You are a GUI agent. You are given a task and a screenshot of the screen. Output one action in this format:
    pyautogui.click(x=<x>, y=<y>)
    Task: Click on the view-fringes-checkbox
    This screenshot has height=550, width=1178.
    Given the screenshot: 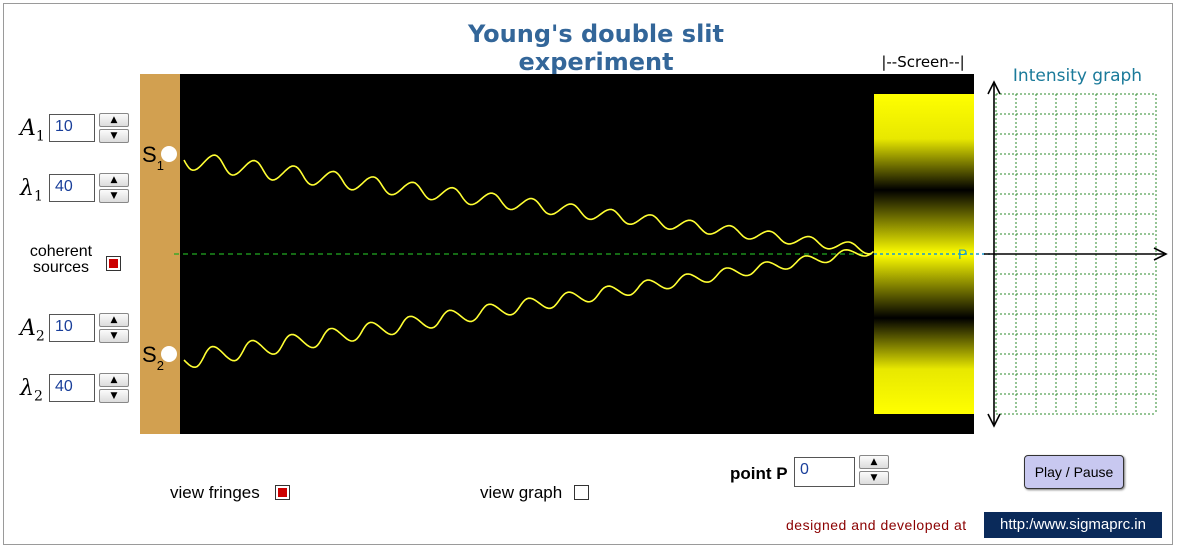 What is the action you would take?
    pyautogui.click(x=282, y=492)
    